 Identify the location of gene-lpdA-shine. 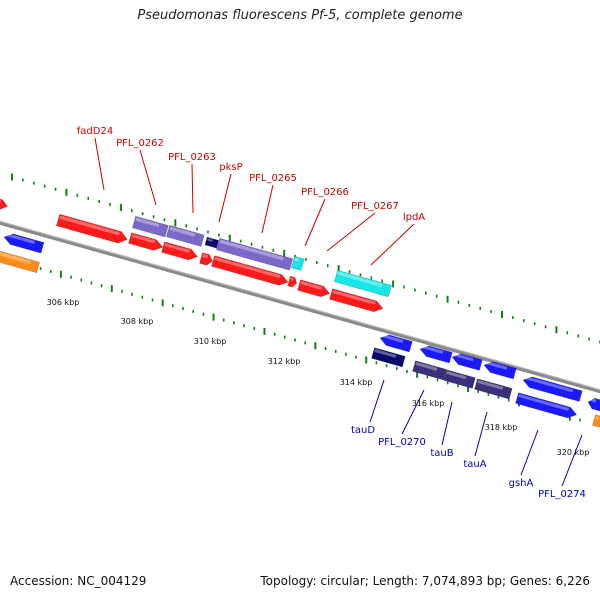
(354, 297).